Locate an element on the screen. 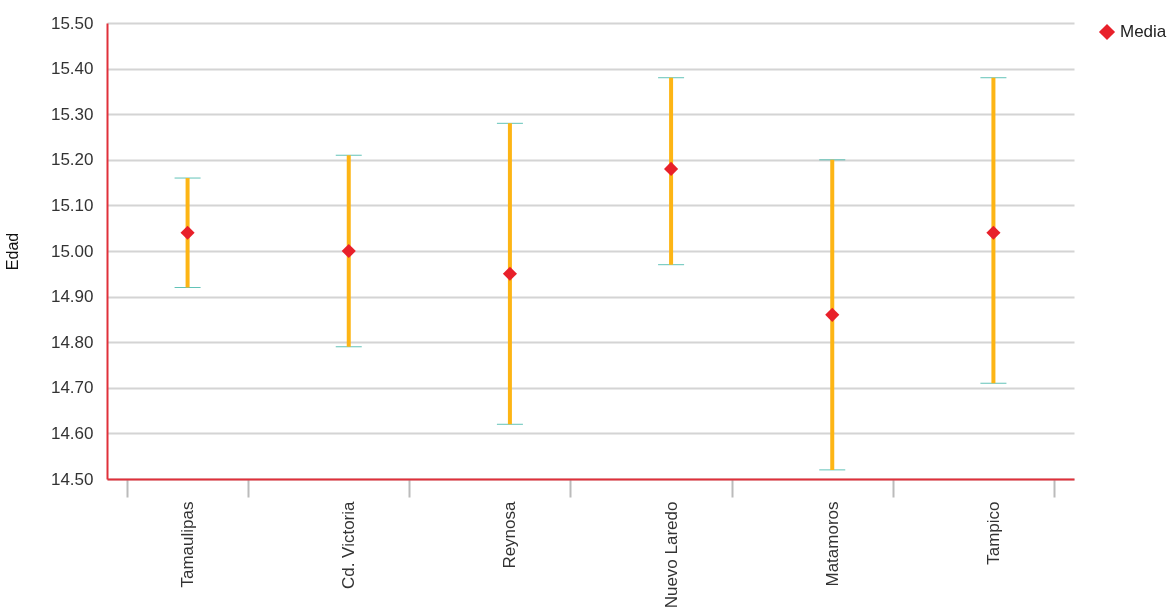  x-tick-label: Nuevo Laredo is located at coordinates (671, 555).